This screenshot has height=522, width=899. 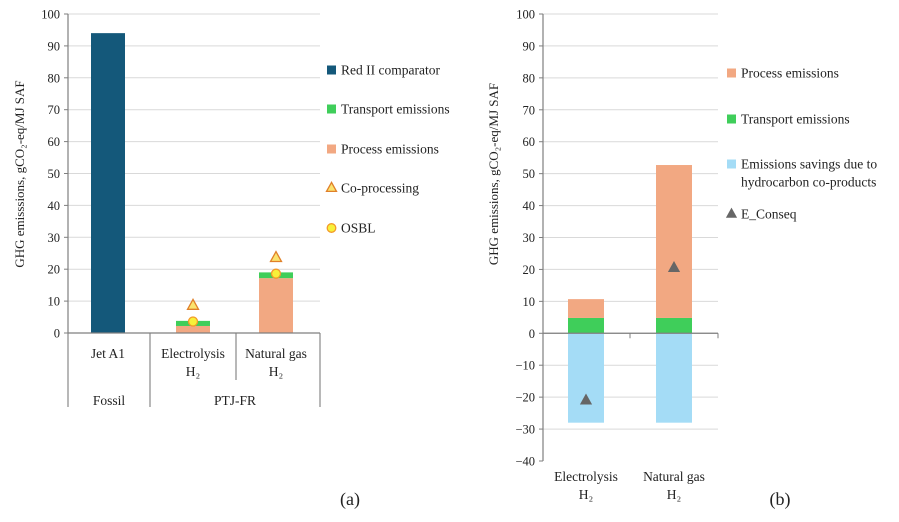 I want to click on y-axis-title-b: GHG emissions, gCO₂-eq/MJ SAF, so click(x=493, y=174).